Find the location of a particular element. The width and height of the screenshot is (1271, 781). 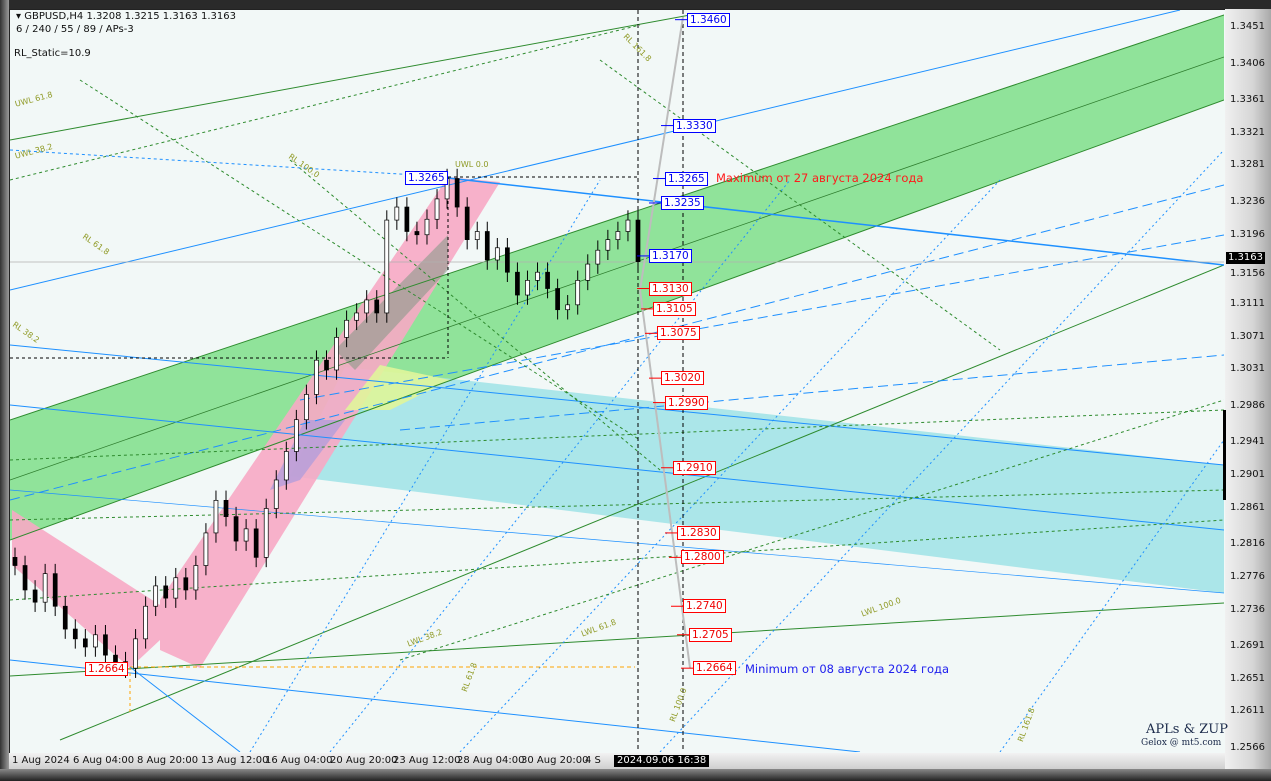

price-level-label: 1.3130 is located at coordinates (670, 288).